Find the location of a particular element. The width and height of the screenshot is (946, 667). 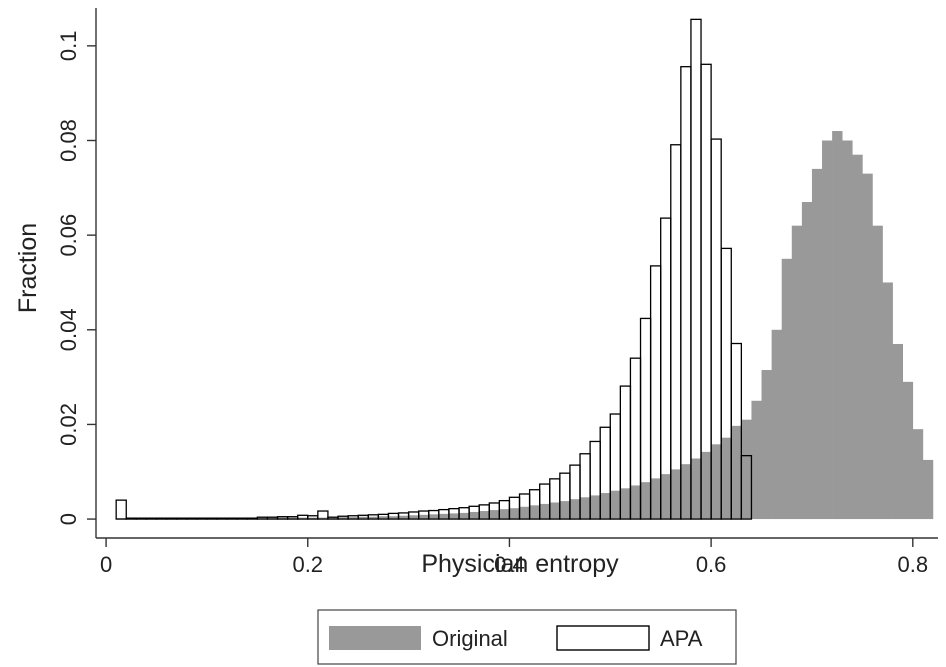

y-axis-ticks: 0 0.02 0.04 0.06 0.08 0.1 is located at coordinates (76, 278).